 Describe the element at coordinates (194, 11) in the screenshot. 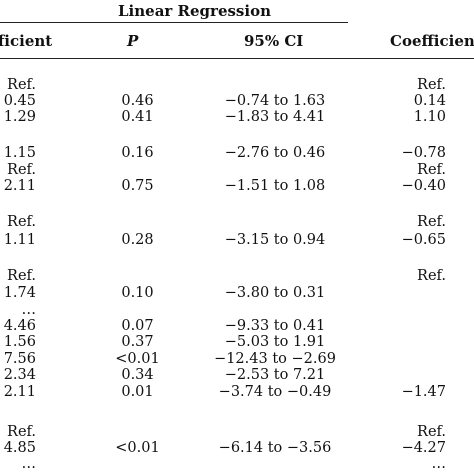

I see `group-header: Linear Regression` at that location.